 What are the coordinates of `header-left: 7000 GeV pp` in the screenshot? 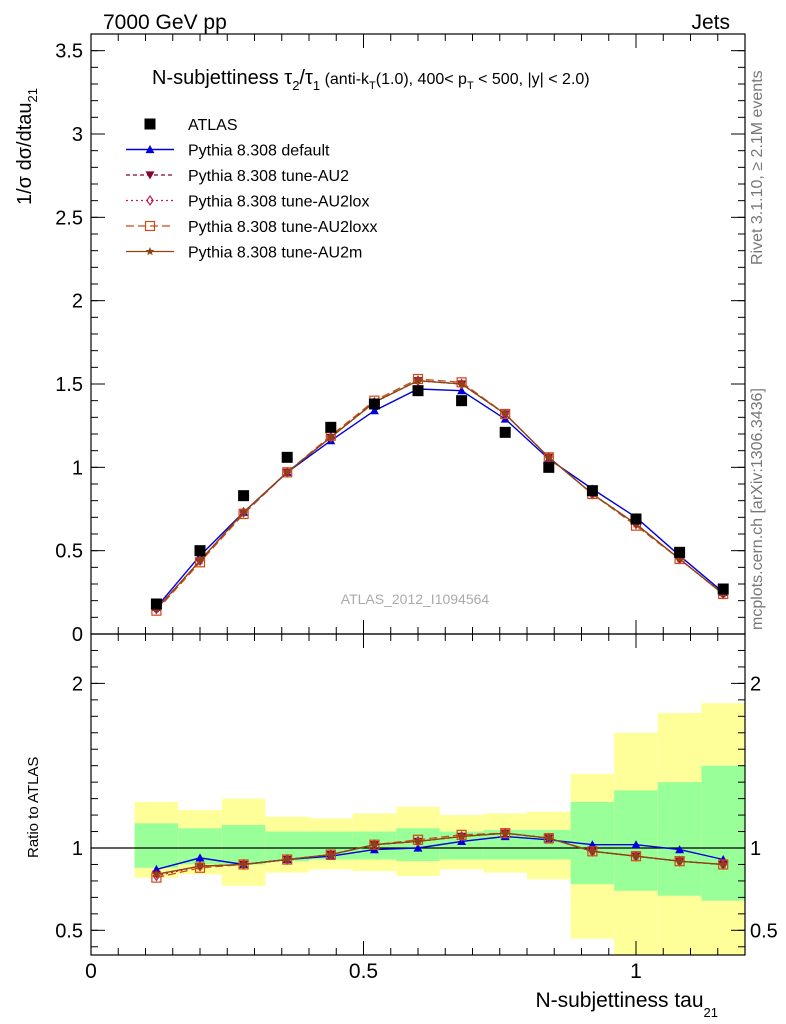 It's located at (165, 22).